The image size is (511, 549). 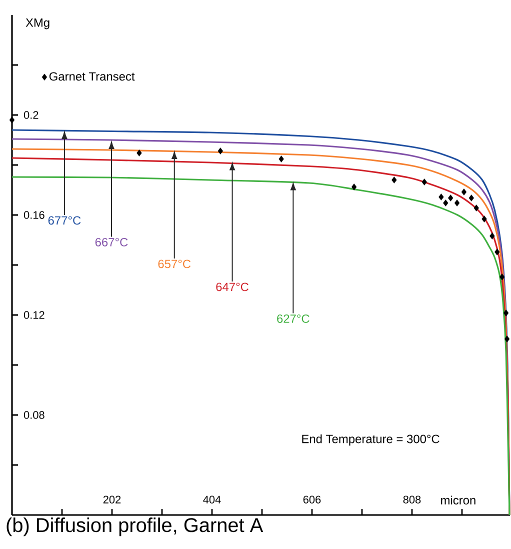 I want to click on annotation: 657°C, so click(x=174, y=264).